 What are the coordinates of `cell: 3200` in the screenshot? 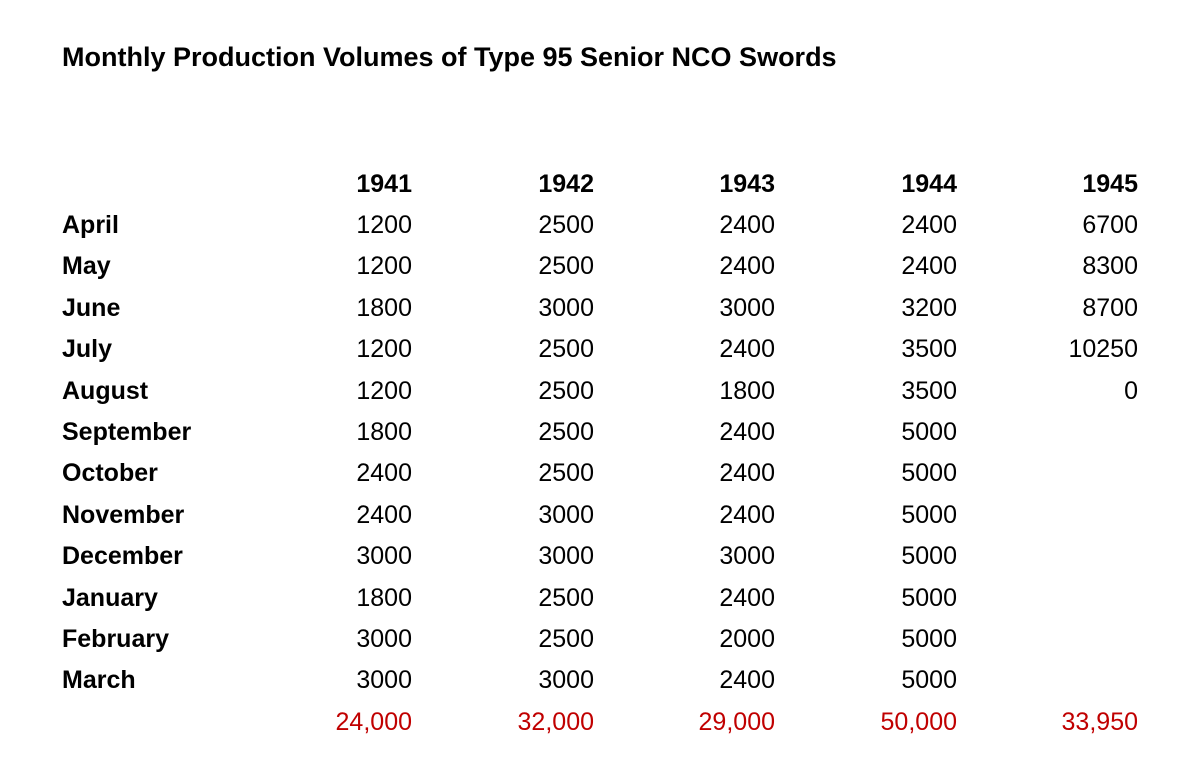 It's located at (929, 307).